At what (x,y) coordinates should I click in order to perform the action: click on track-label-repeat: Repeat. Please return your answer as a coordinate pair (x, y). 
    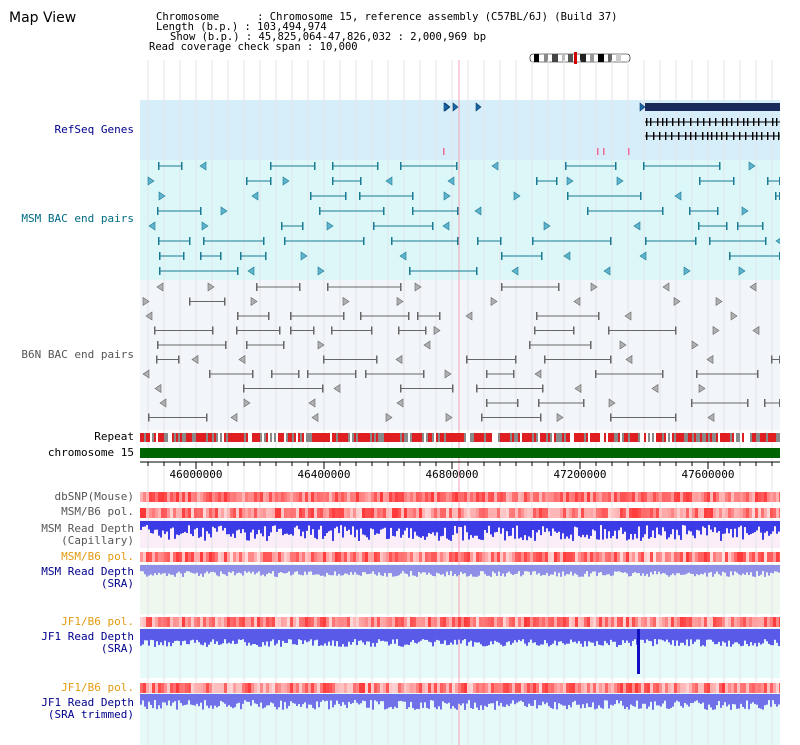
    Looking at the image, I should click on (114, 436).